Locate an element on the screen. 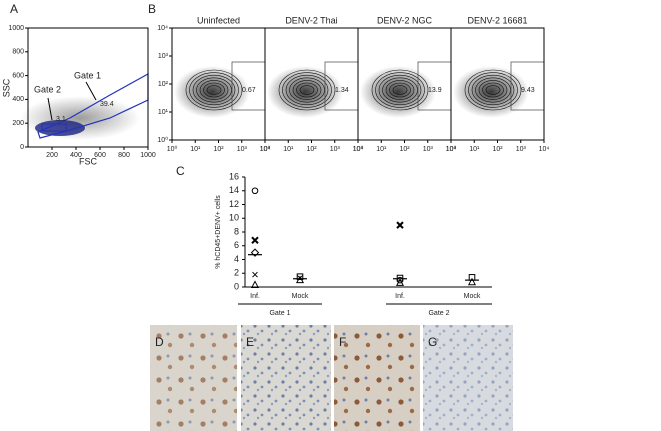 The height and width of the screenshot is (431, 661). y-tick-label: 10¹ is located at coordinates (163, 112).